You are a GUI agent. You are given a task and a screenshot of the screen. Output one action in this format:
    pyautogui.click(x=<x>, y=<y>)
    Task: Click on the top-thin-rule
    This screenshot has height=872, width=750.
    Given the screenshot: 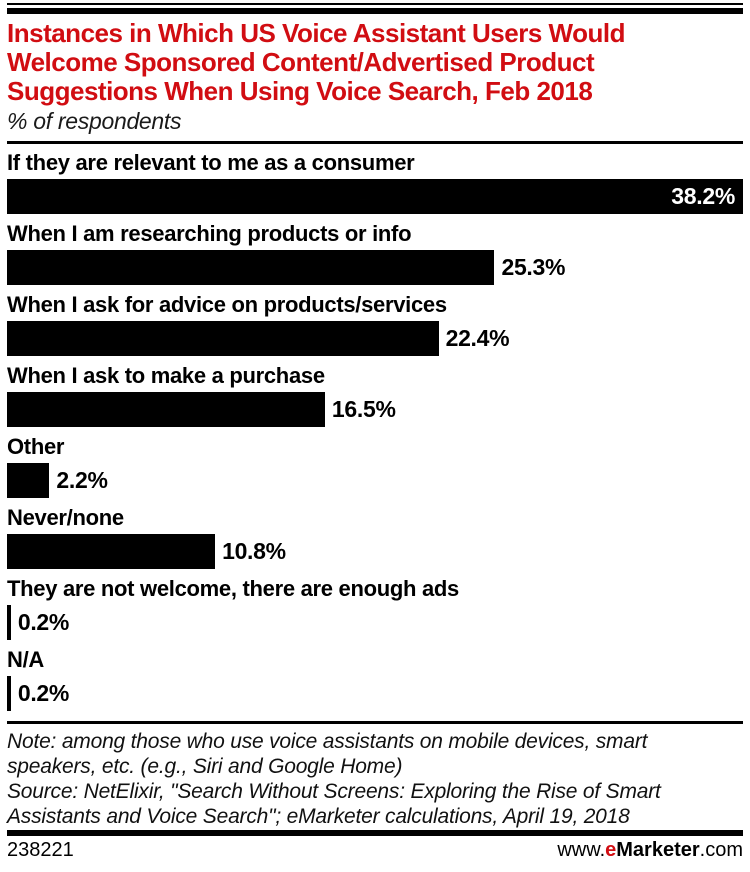 What is the action you would take?
    pyautogui.click(x=375, y=4)
    